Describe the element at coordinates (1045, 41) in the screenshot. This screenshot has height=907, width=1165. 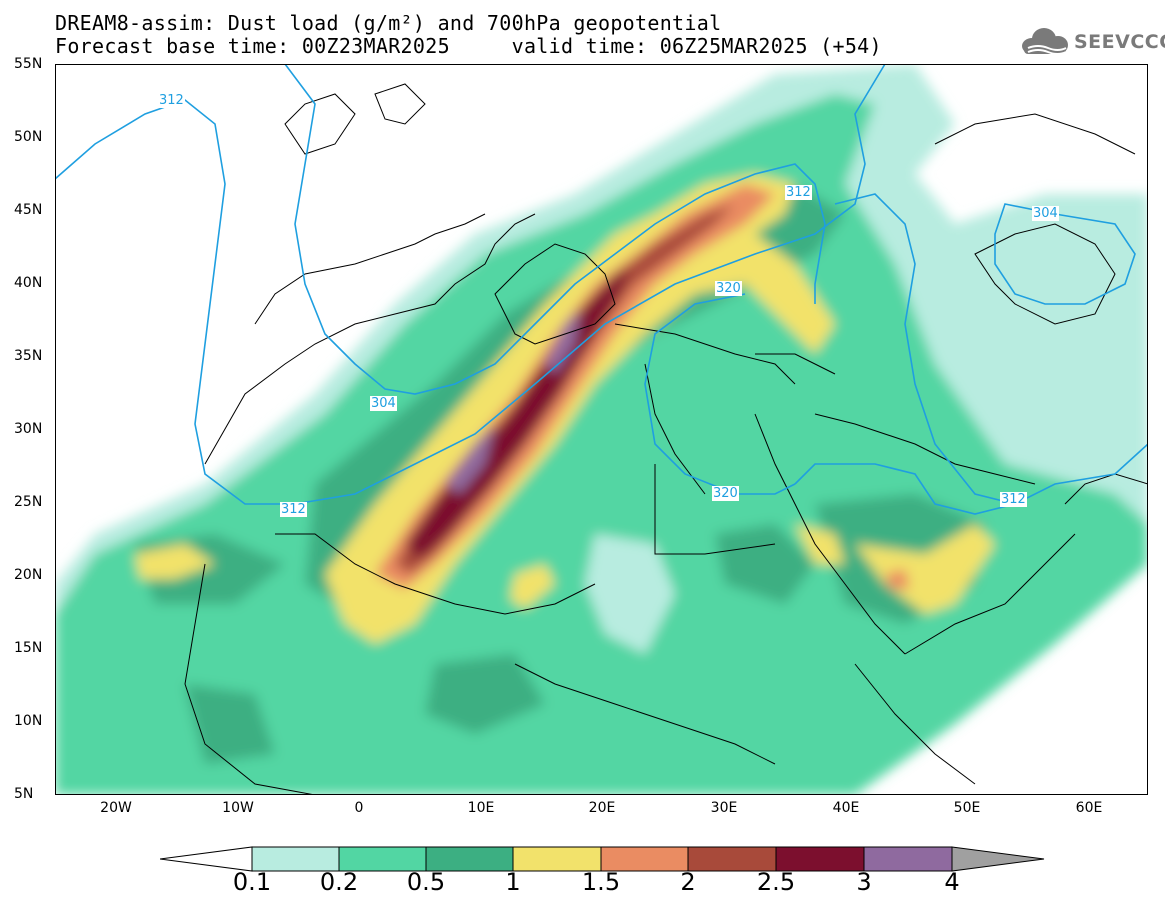
I see `cloud-logo-icon` at that location.